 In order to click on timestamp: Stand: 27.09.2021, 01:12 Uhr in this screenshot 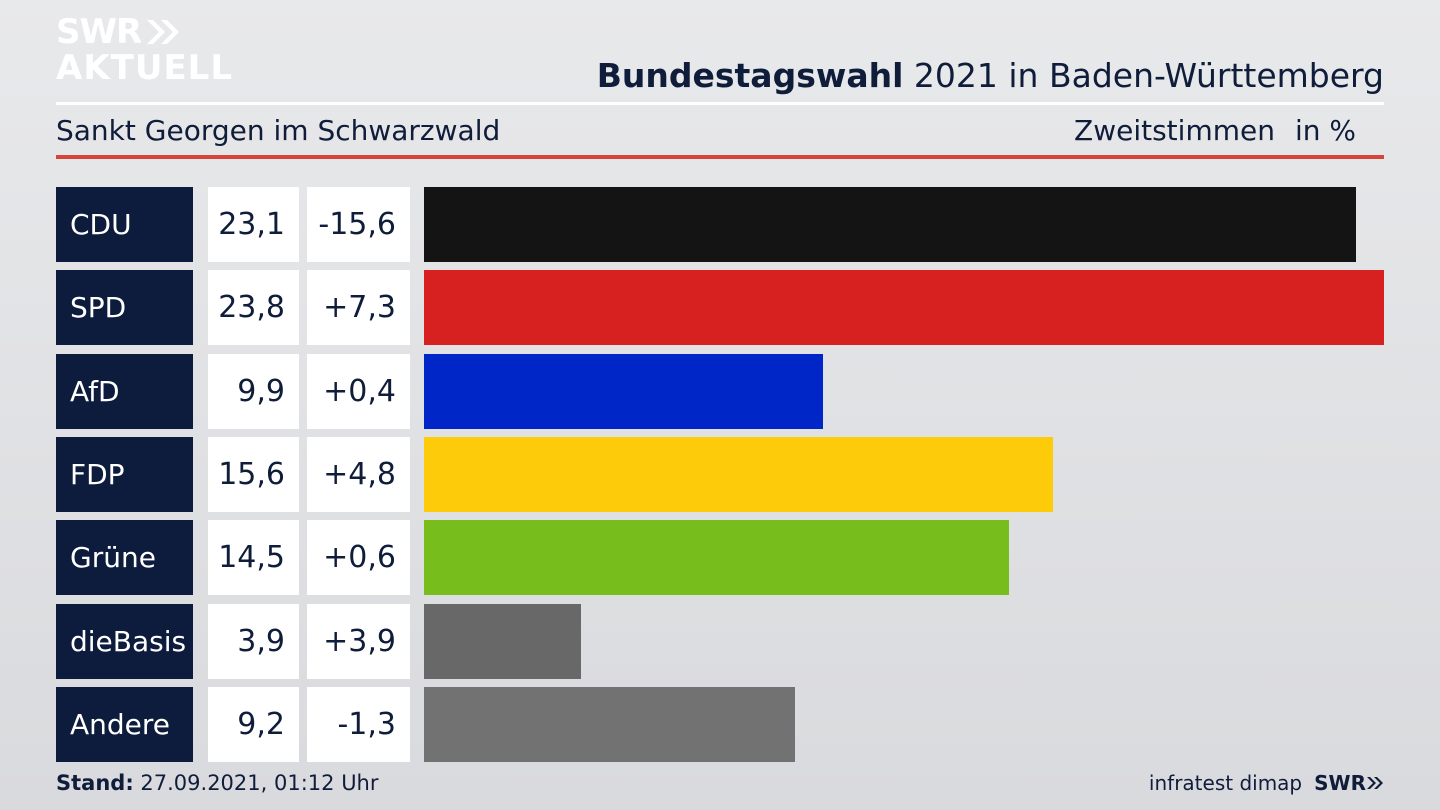, I will do `click(217, 783)`.